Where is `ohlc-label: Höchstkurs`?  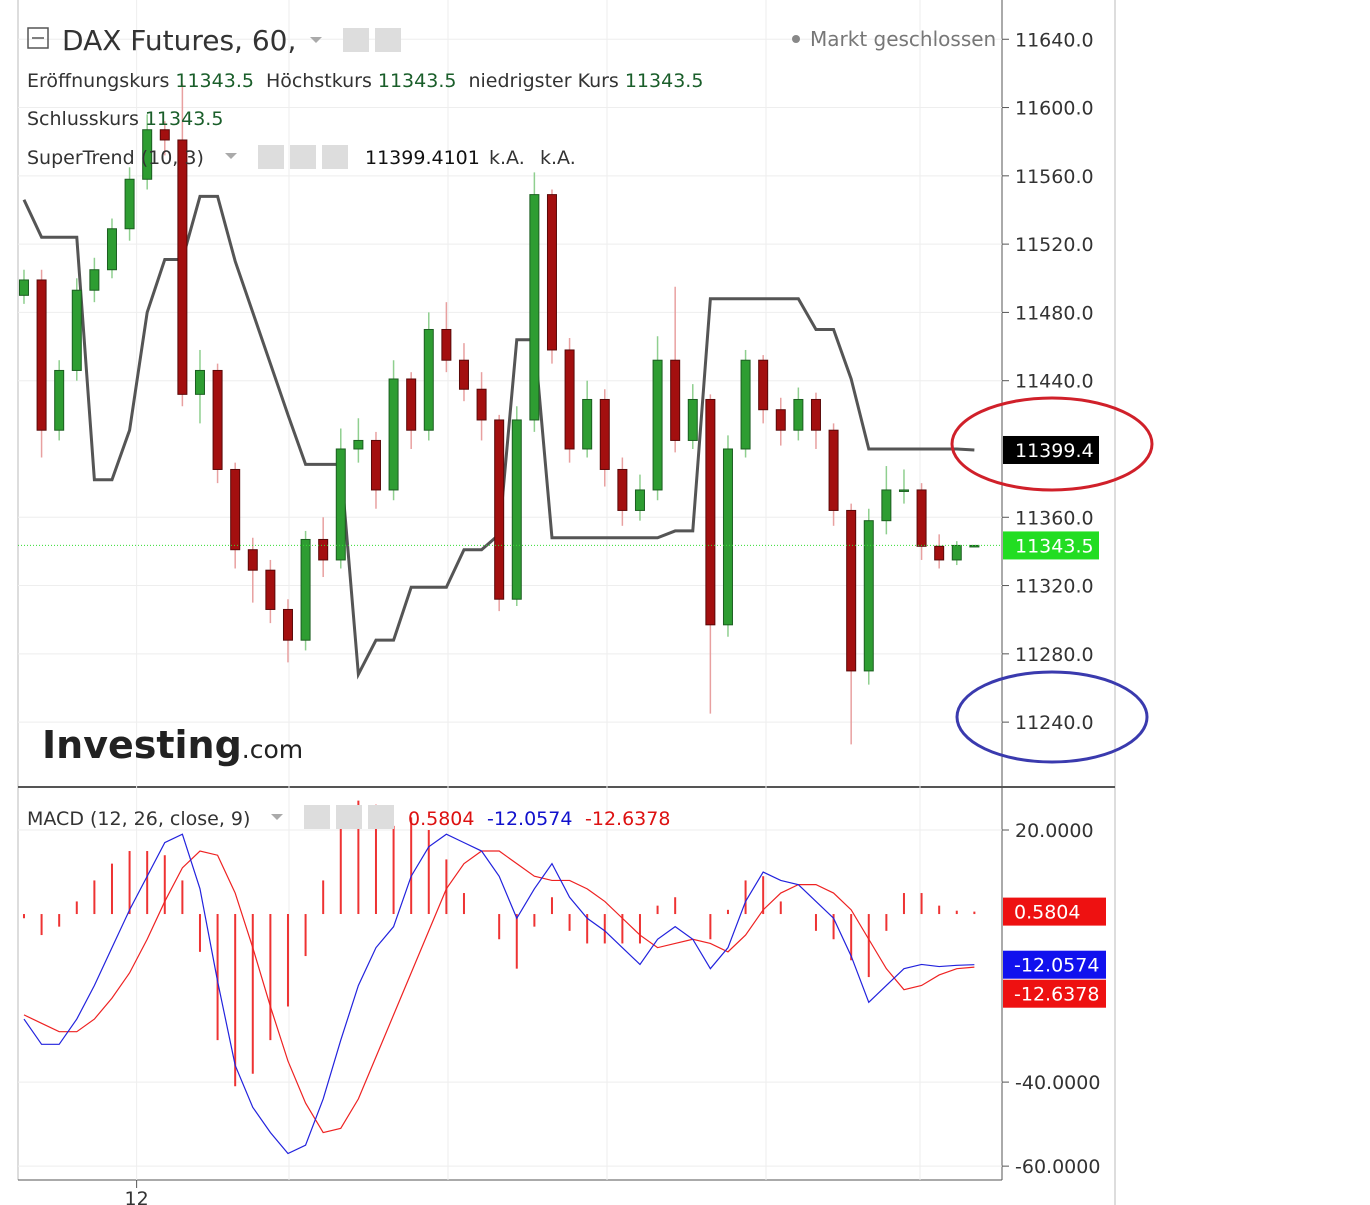 ohlc-label: Höchstkurs is located at coordinates (319, 81).